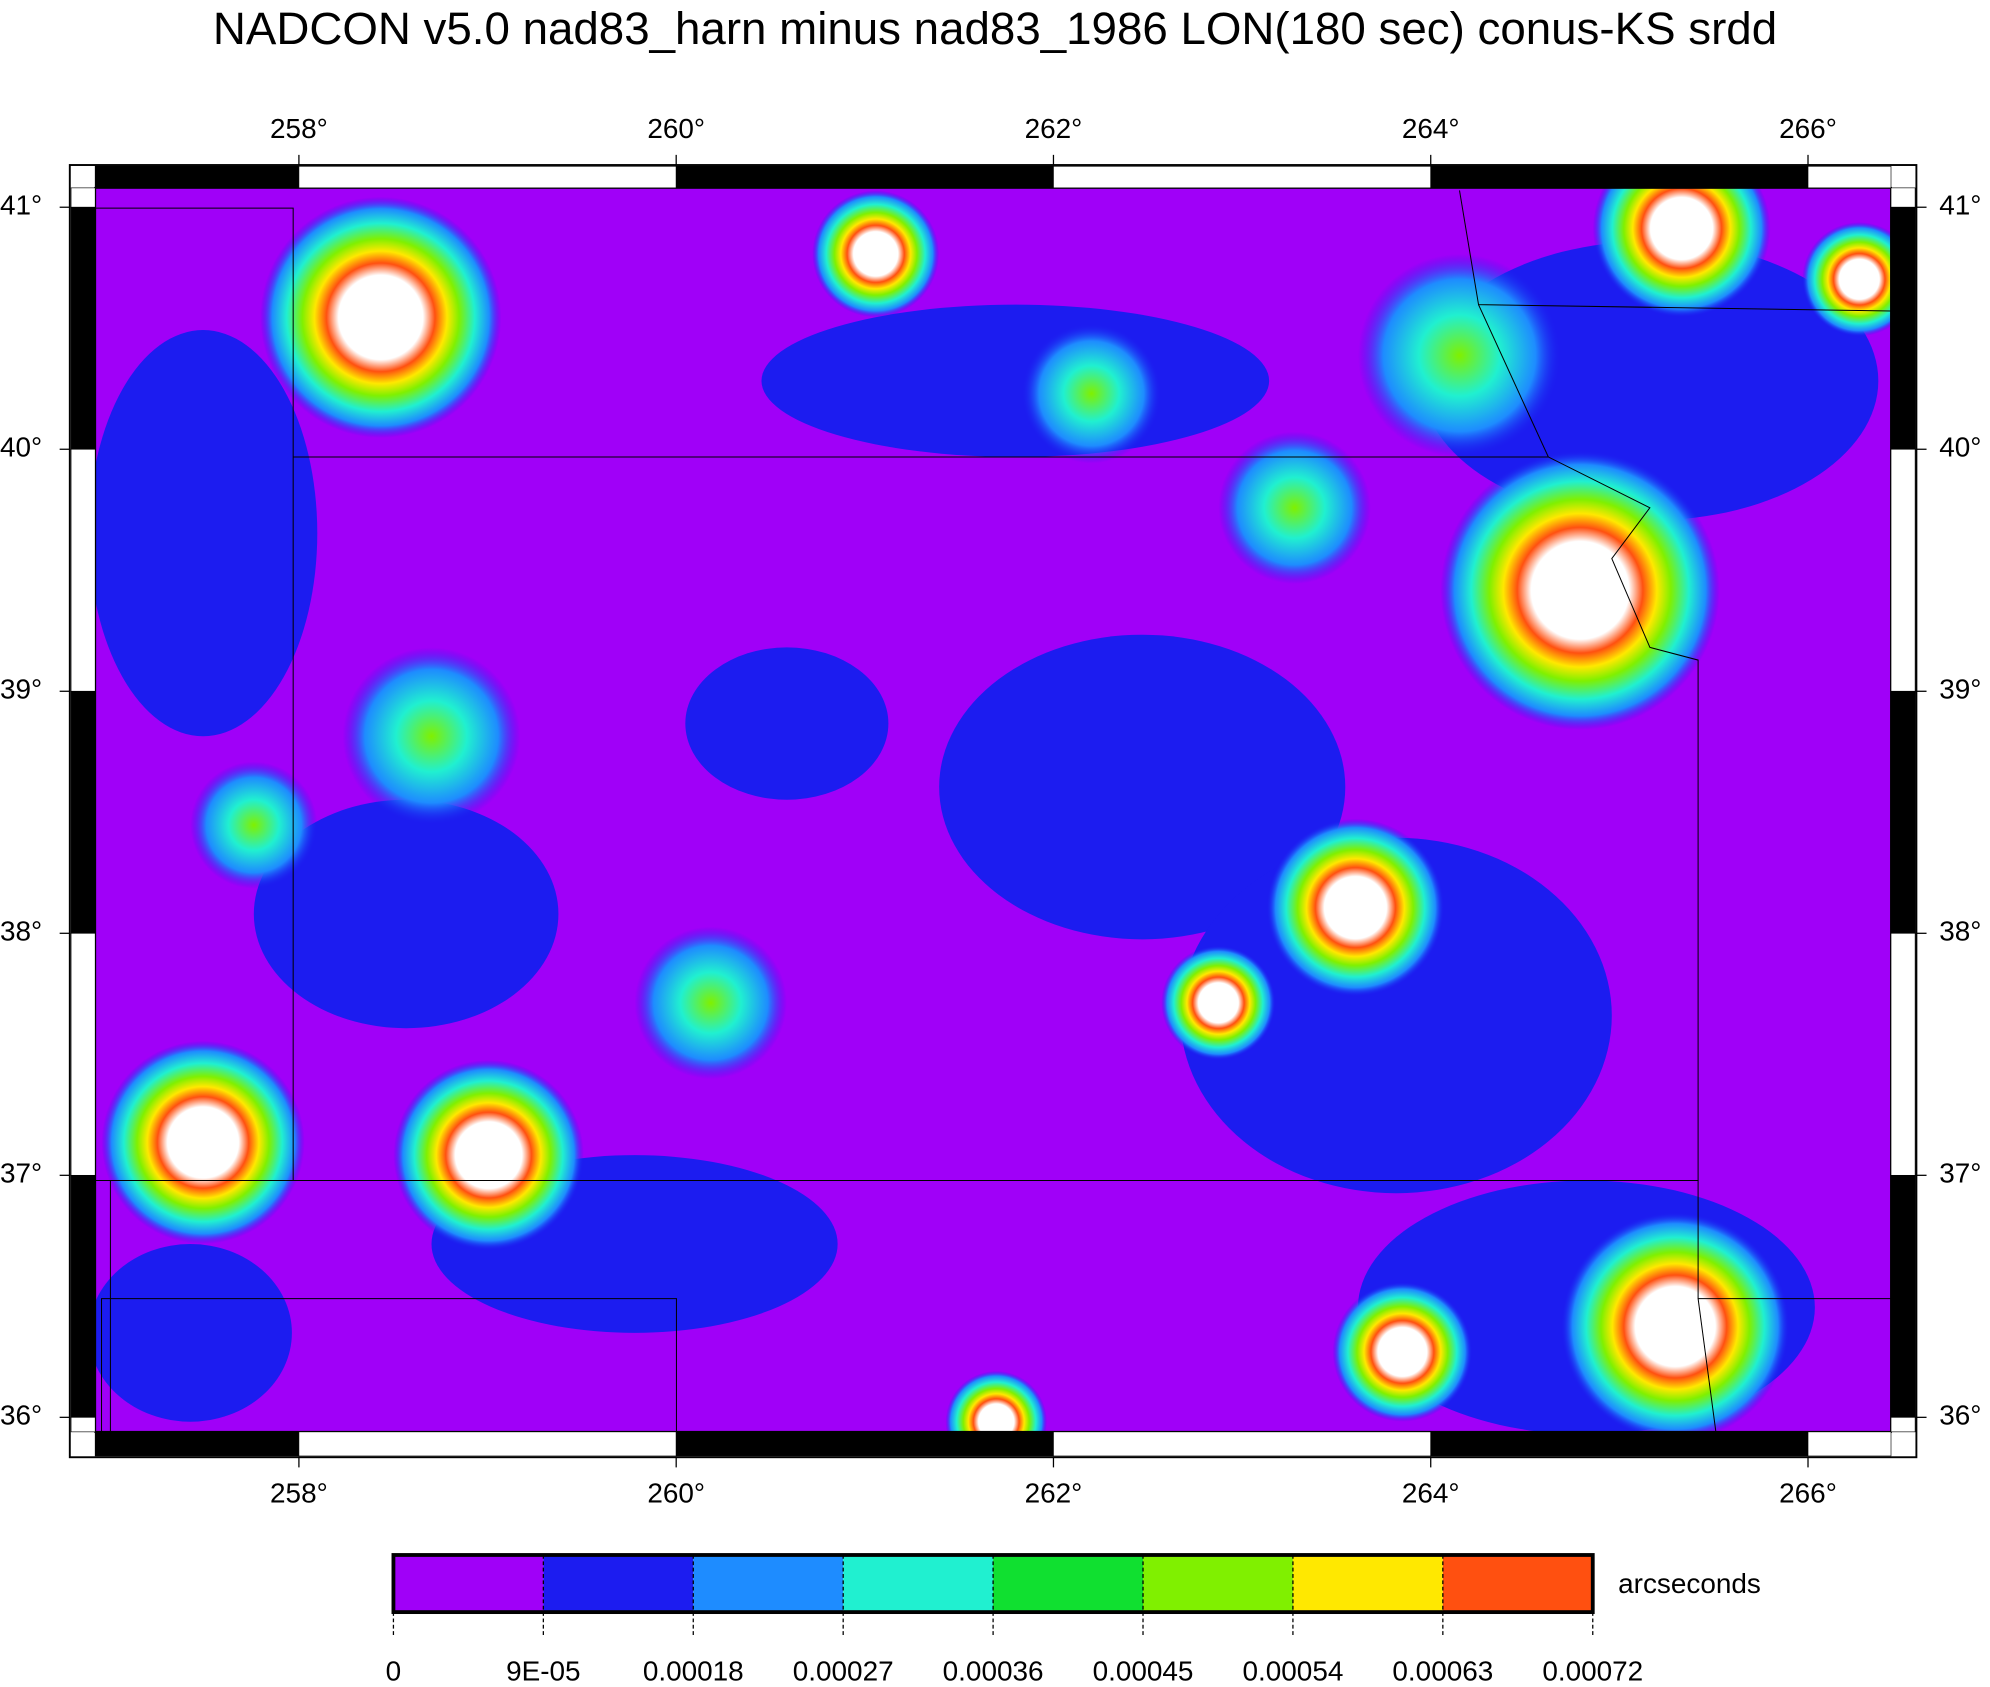 The image size is (1990, 1687). What do you see at coordinates (1592, 1670) in the screenshot?
I see `colorbar-tick-label: 0.00072` at bounding box center [1592, 1670].